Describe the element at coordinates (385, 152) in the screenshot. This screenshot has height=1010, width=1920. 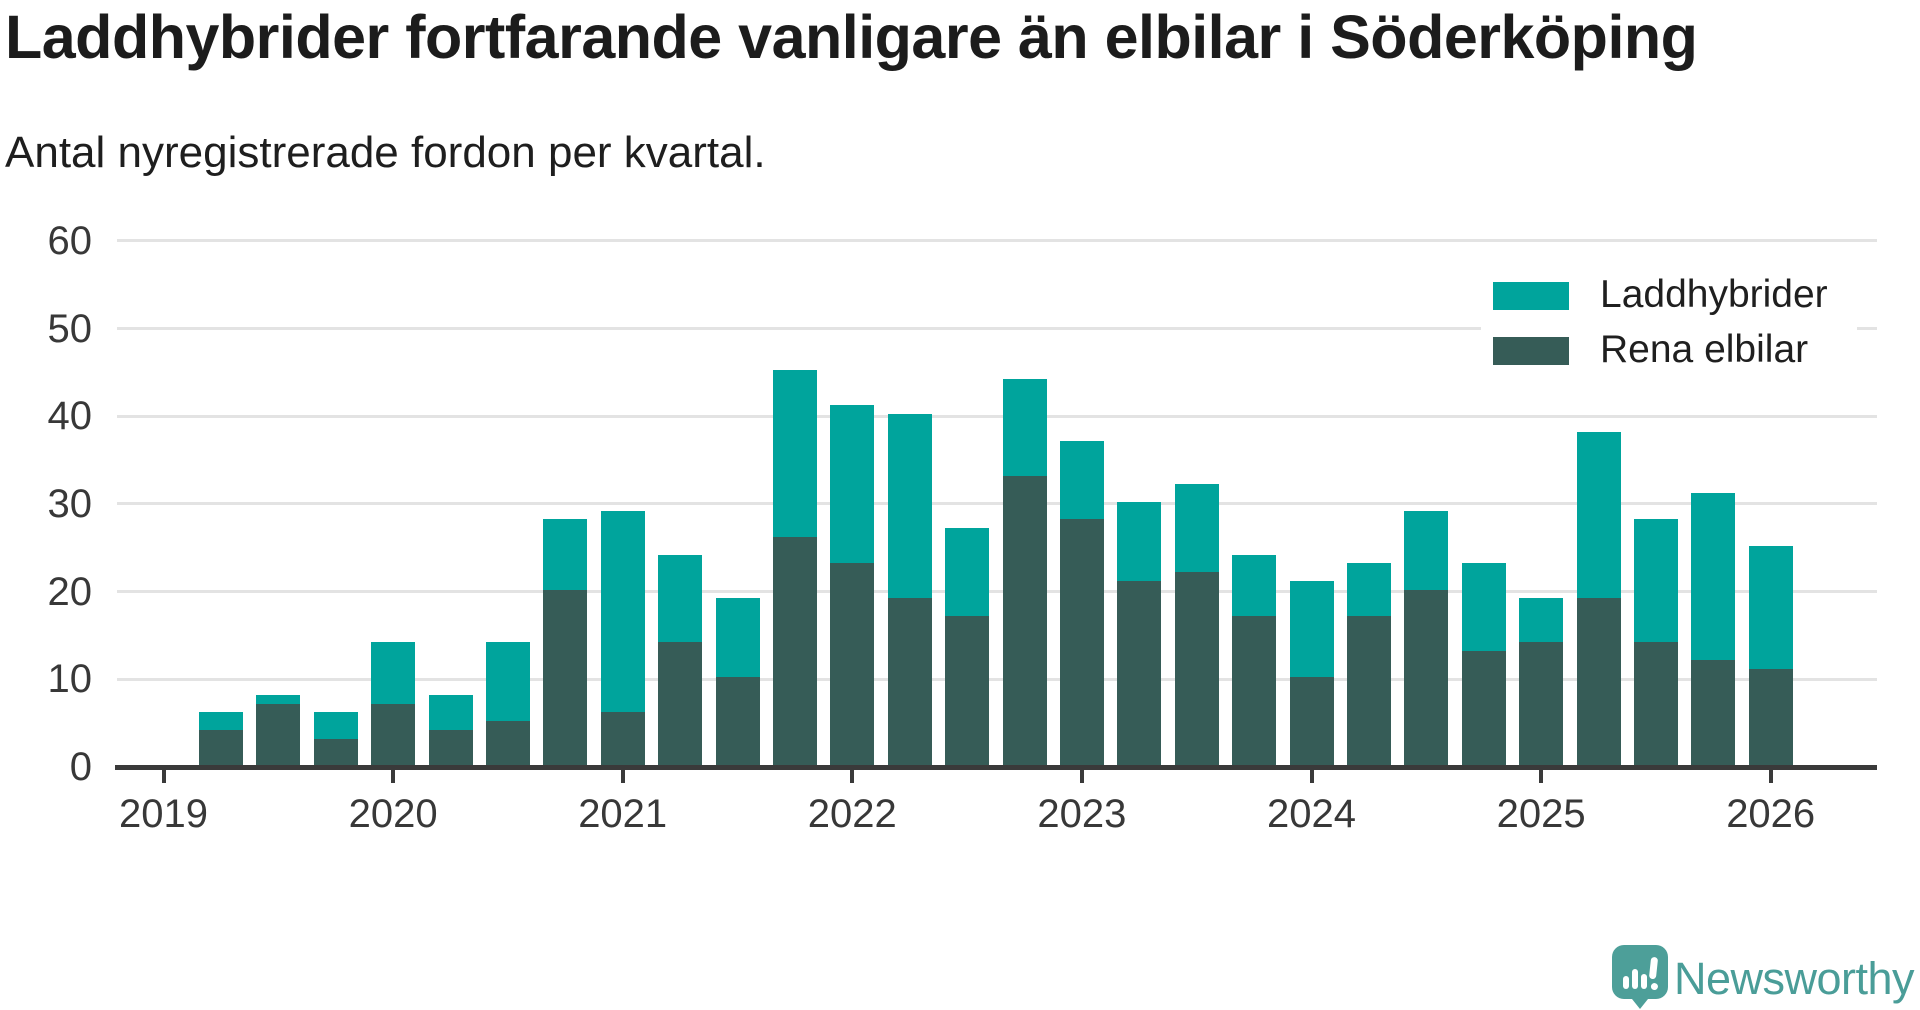
I see `chart-subtitle: Antal nyregistrerade fordon per kvartal.` at that location.